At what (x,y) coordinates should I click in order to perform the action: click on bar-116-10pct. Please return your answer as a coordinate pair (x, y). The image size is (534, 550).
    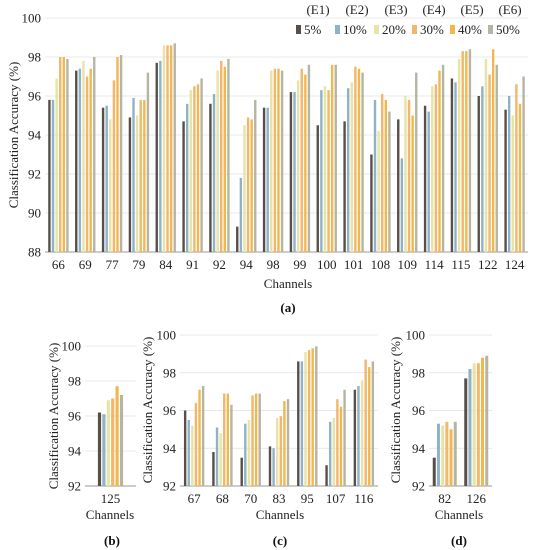
    Looking at the image, I should click on (358, 435).